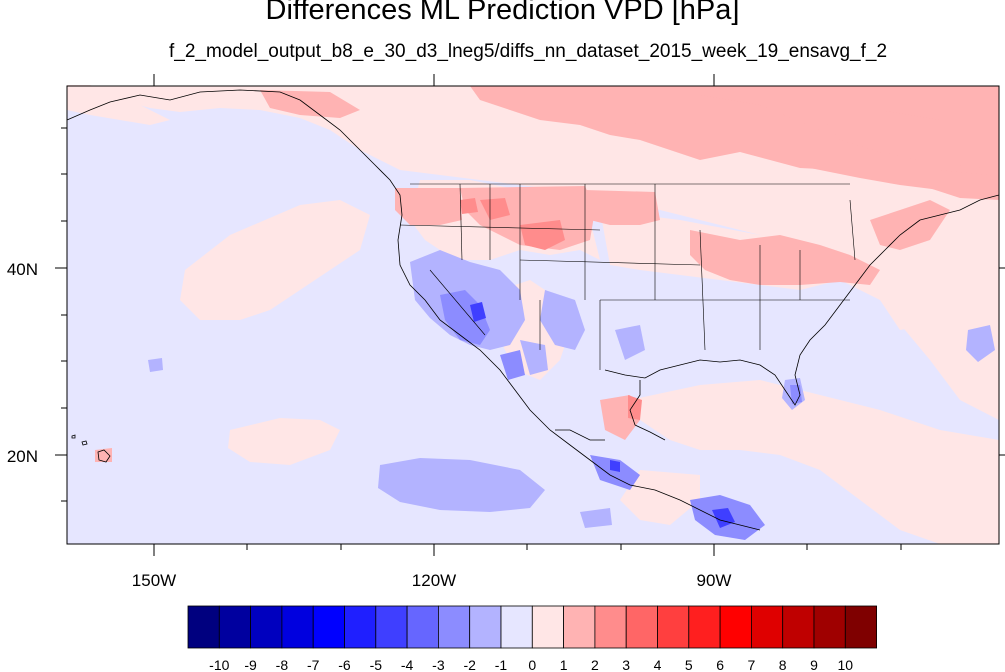 This screenshot has width=1005, height=672. I want to click on colorbar-label: -10, so click(219, 664).